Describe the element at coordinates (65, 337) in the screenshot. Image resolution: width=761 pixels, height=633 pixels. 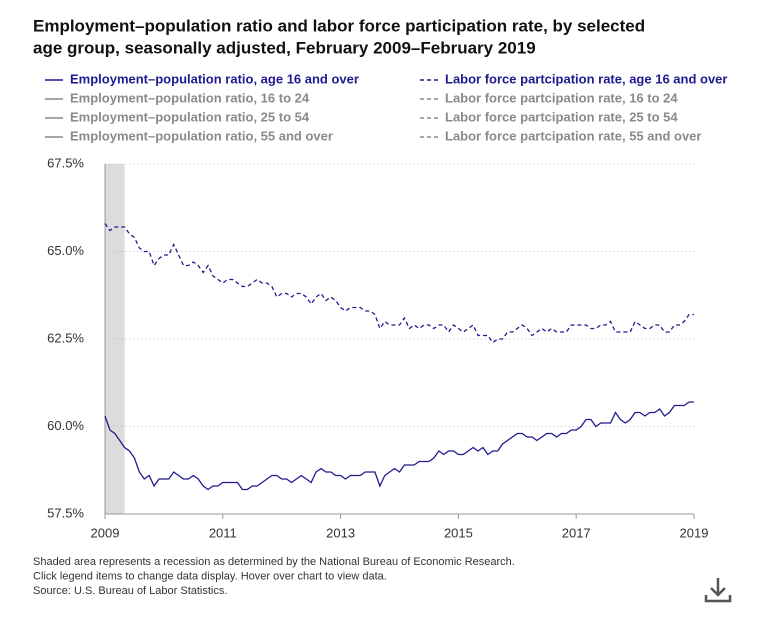
I see `y-tick-label: 62.5%` at that location.